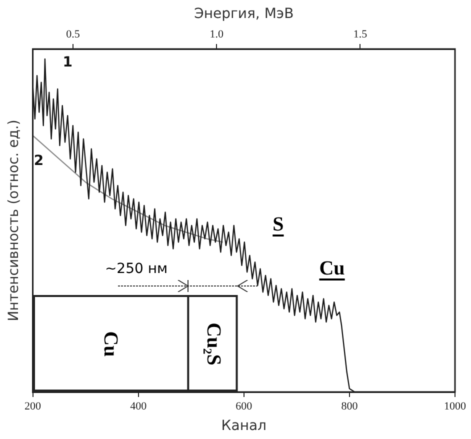 The width and height of the screenshot is (471, 439). I want to click on x-axis-title: Канал, so click(243, 426).